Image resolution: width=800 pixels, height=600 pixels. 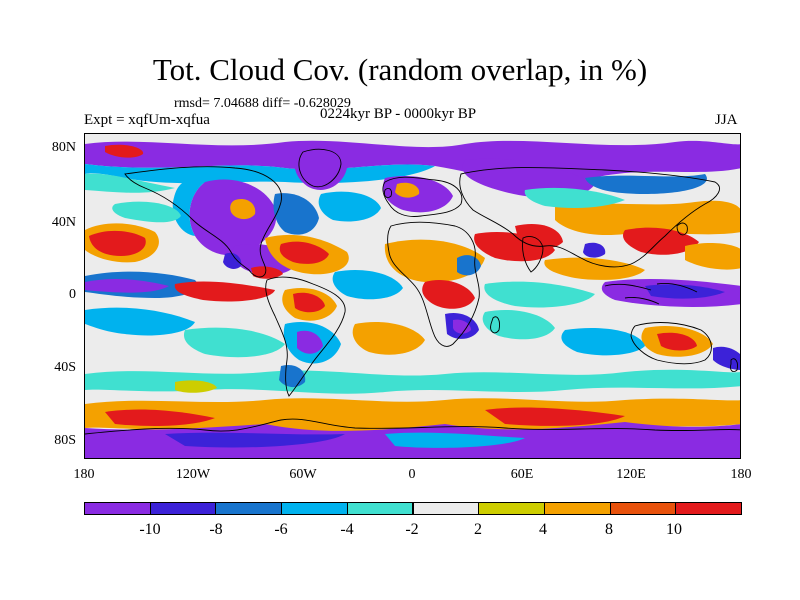 I want to click on north-america-coast, so click(x=203, y=222).